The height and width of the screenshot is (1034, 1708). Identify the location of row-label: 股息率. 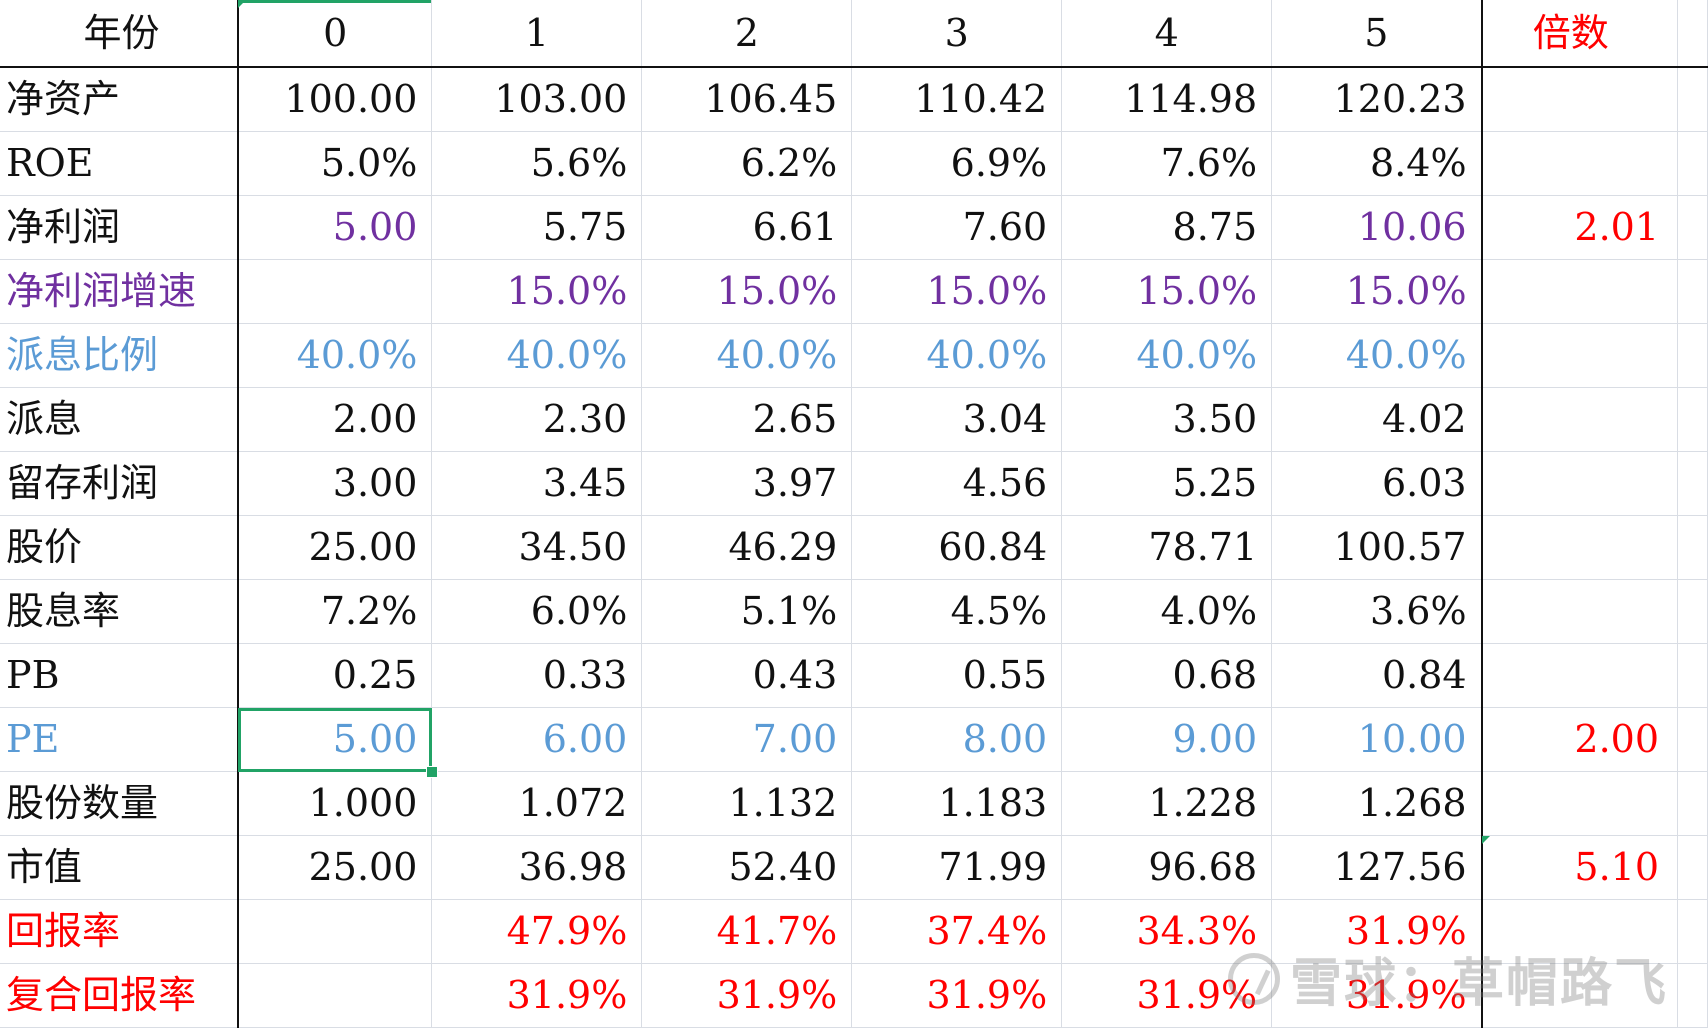
(119, 611).